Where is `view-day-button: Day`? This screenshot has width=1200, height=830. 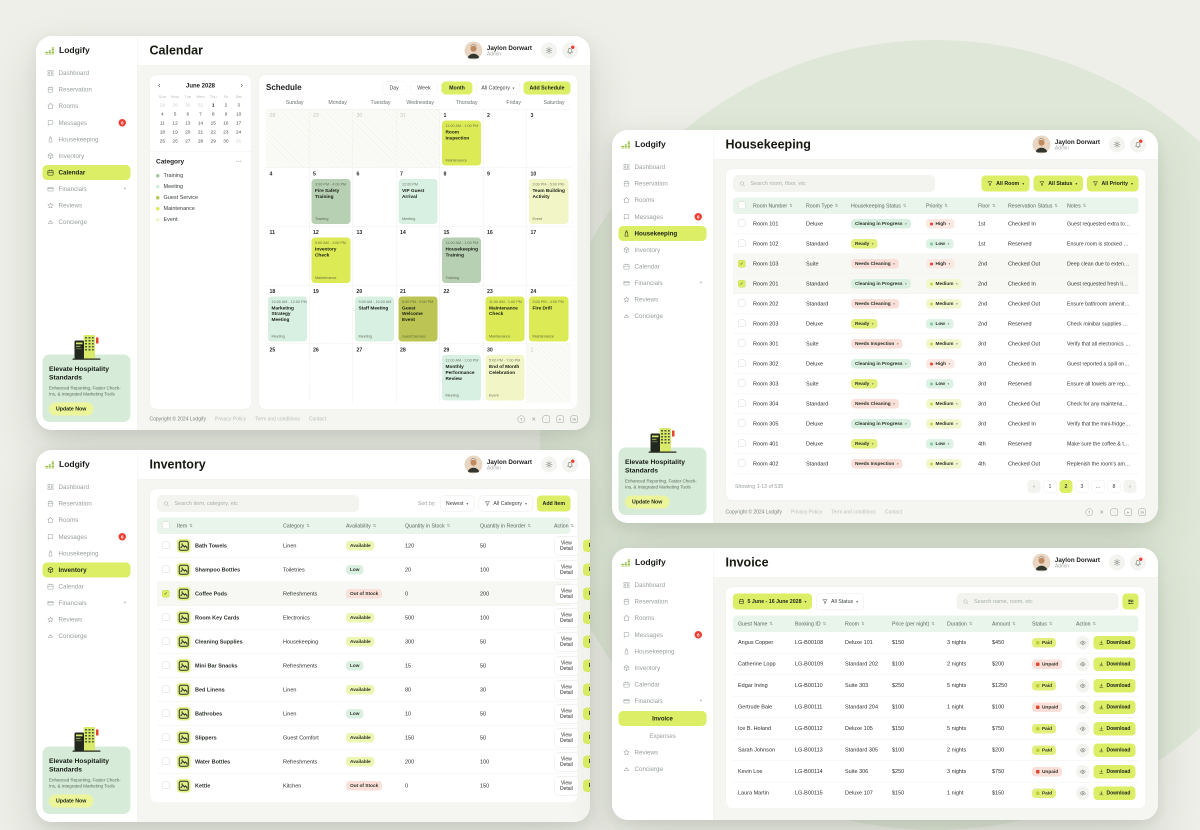
view-day-button: Day is located at coordinates (394, 88).